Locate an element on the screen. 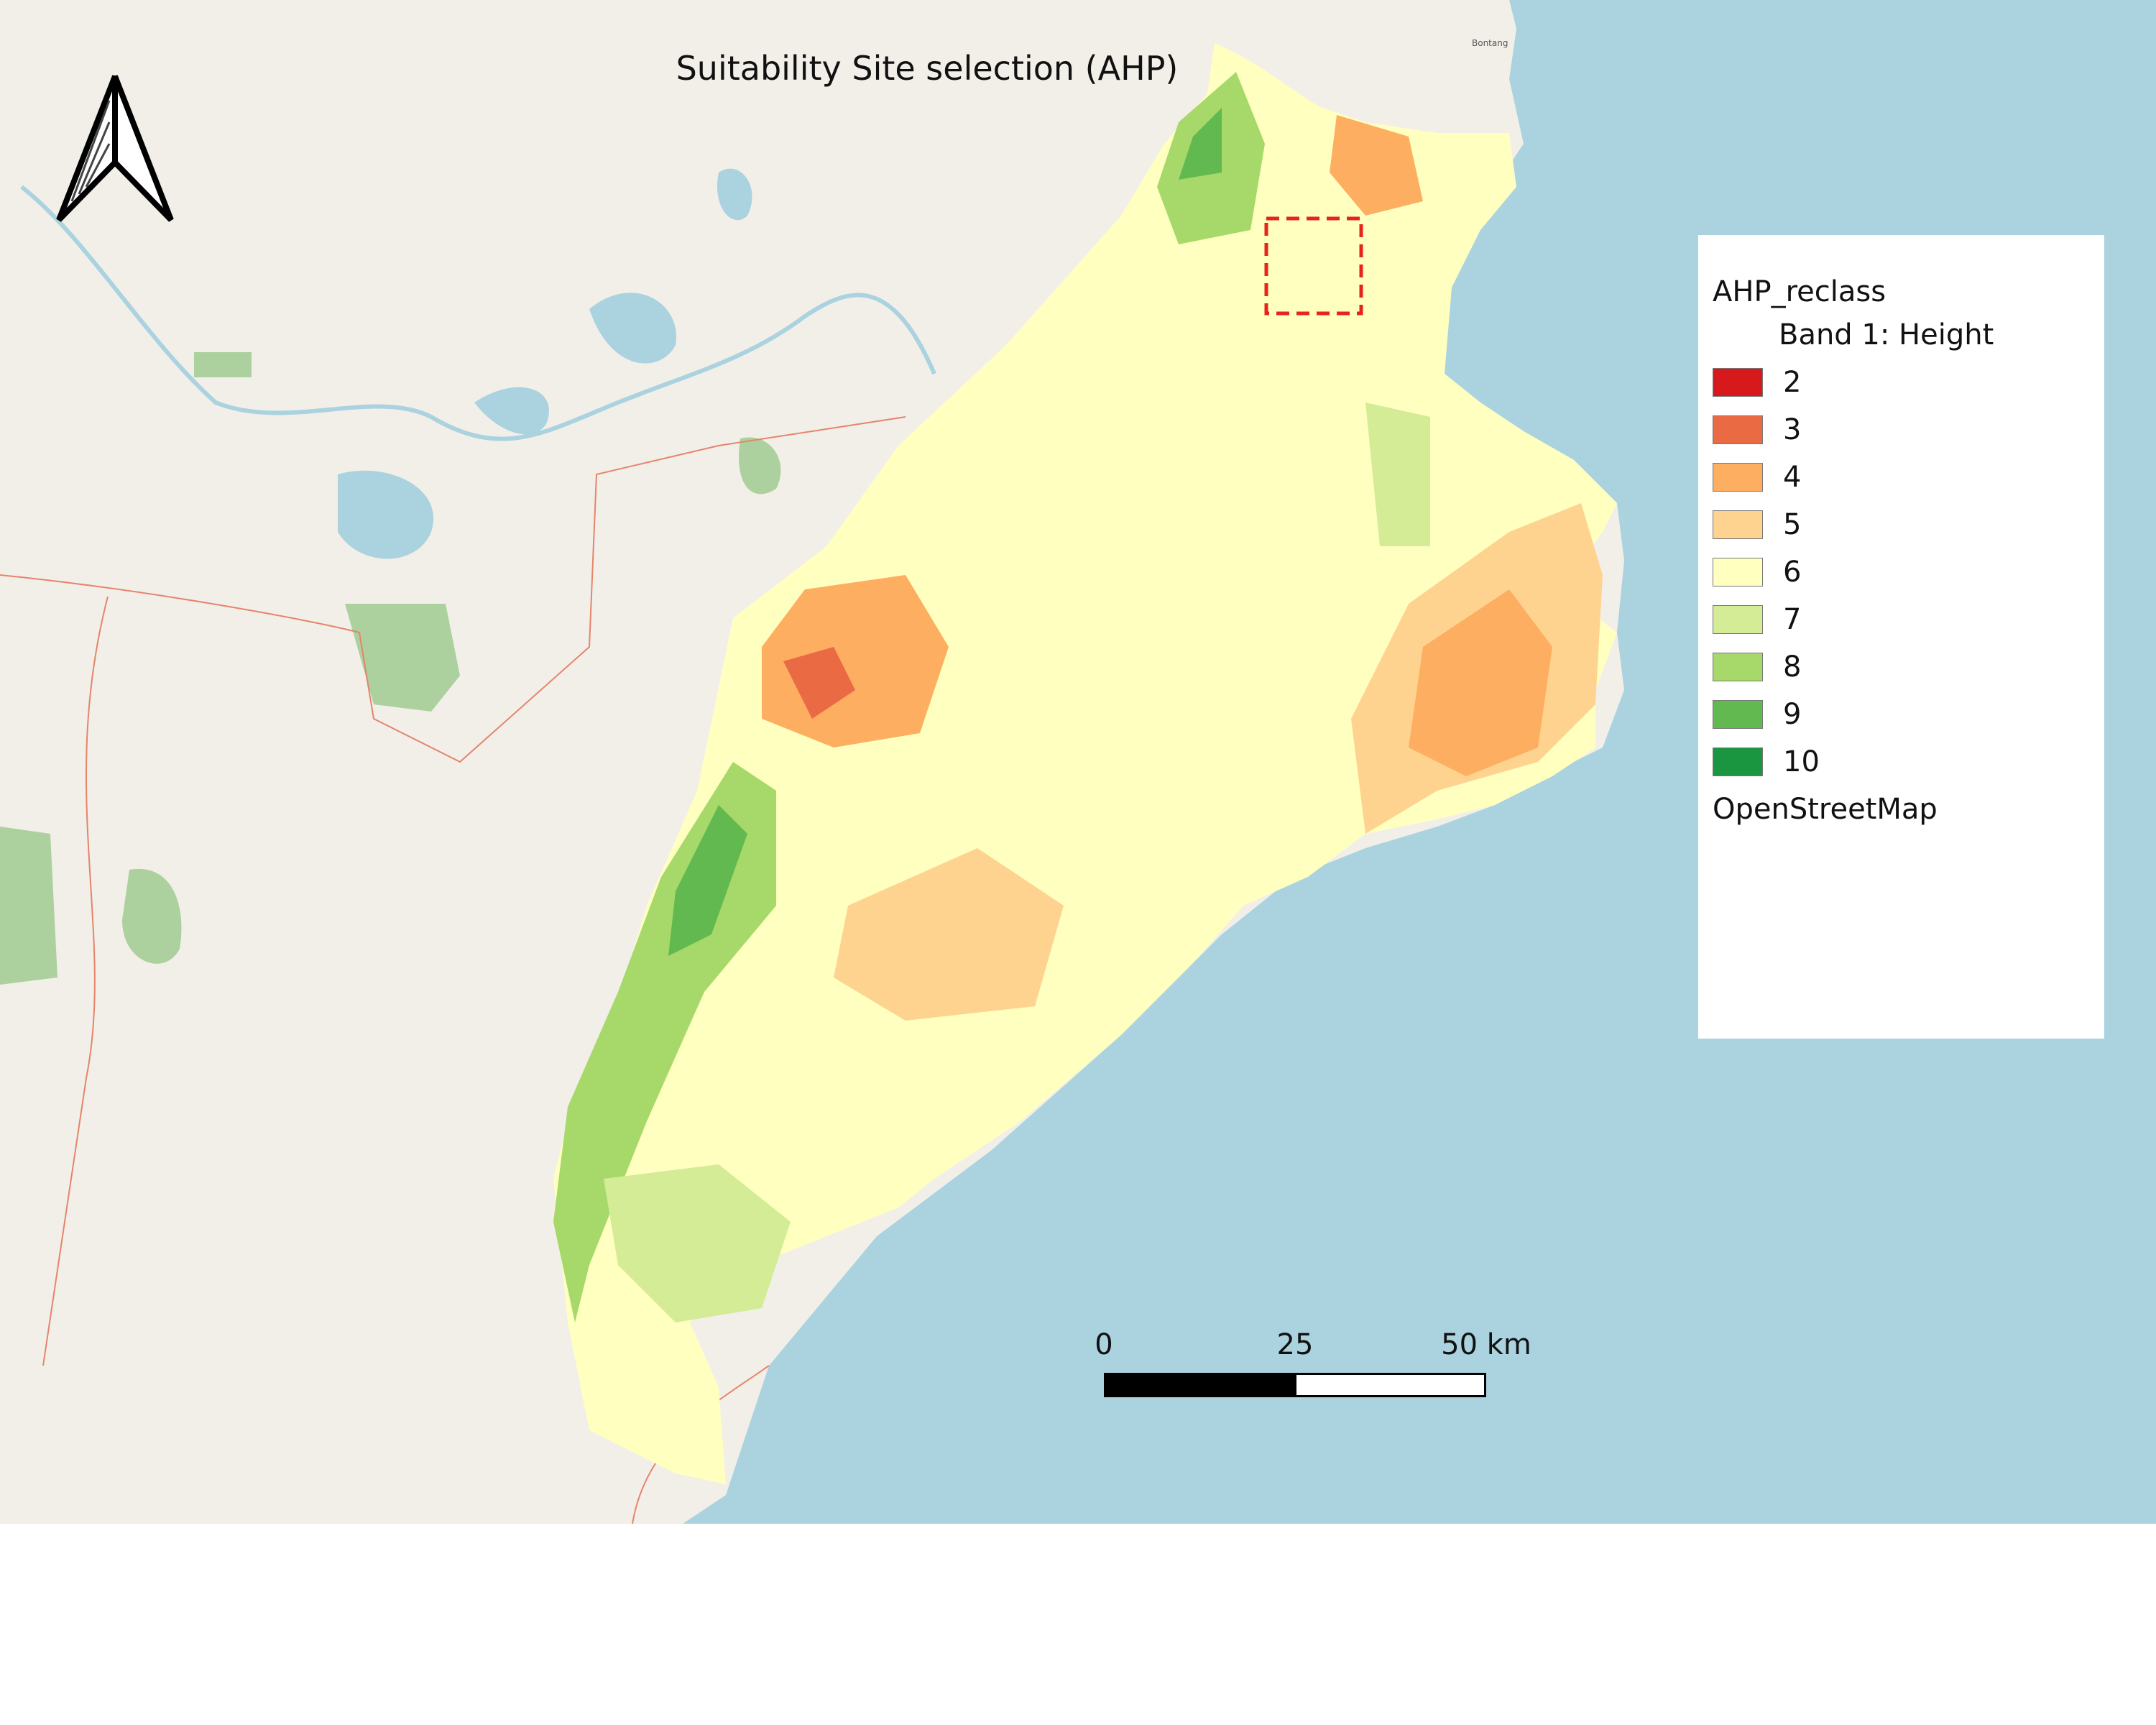 The image size is (2156, 1725). legend-item: 6 is located at coordinates (1909, 572).